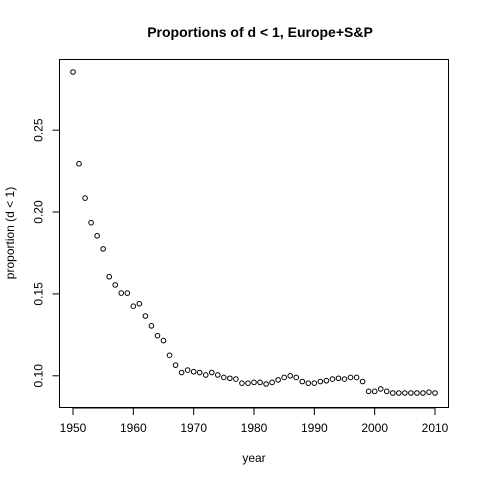 Image resolution: width=480 pixels, height=480 pixels. What do you see at coordinates (46, 252) in the screenshot?
I see `y-axis: 0.10 0.15 0.20 0.25` at bounding box center [46, 252].